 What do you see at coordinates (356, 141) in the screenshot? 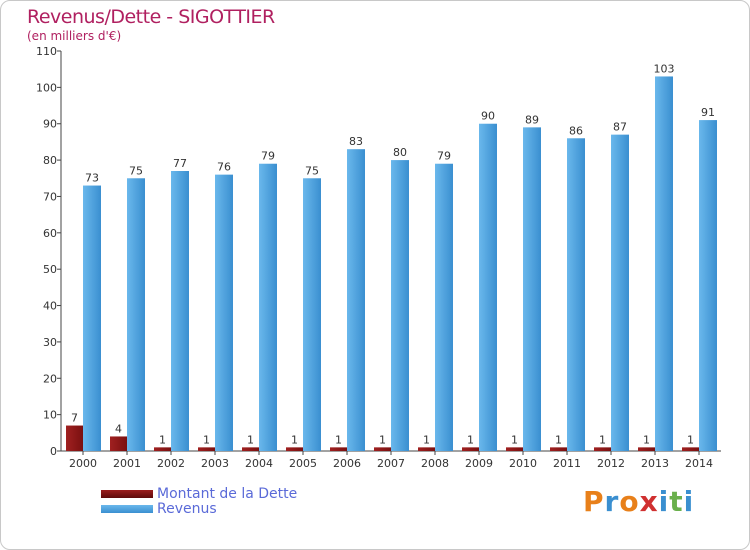
I see `data-label-revenue: 83` at bounding box center [356, 141].